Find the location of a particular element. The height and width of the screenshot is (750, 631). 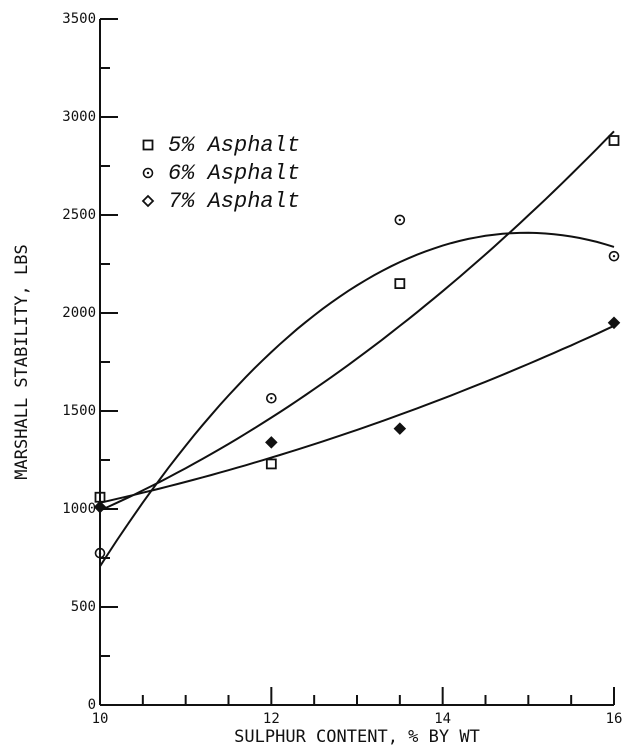

x-tick-label: 12 is located at coordinates (271, 719).